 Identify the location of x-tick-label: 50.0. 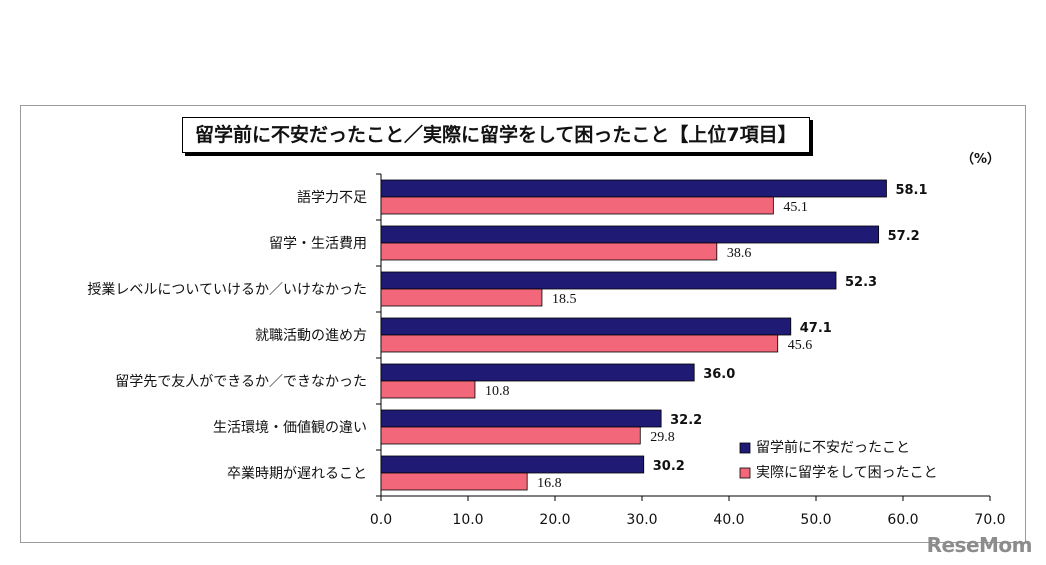
(815, 520).